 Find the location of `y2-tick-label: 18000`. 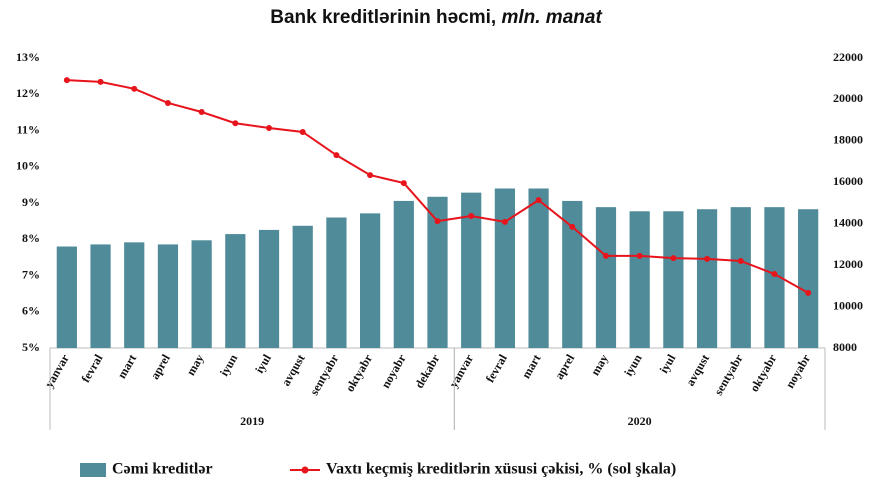

y2-tick-label: 18000 is located at coordinates (848, 140).